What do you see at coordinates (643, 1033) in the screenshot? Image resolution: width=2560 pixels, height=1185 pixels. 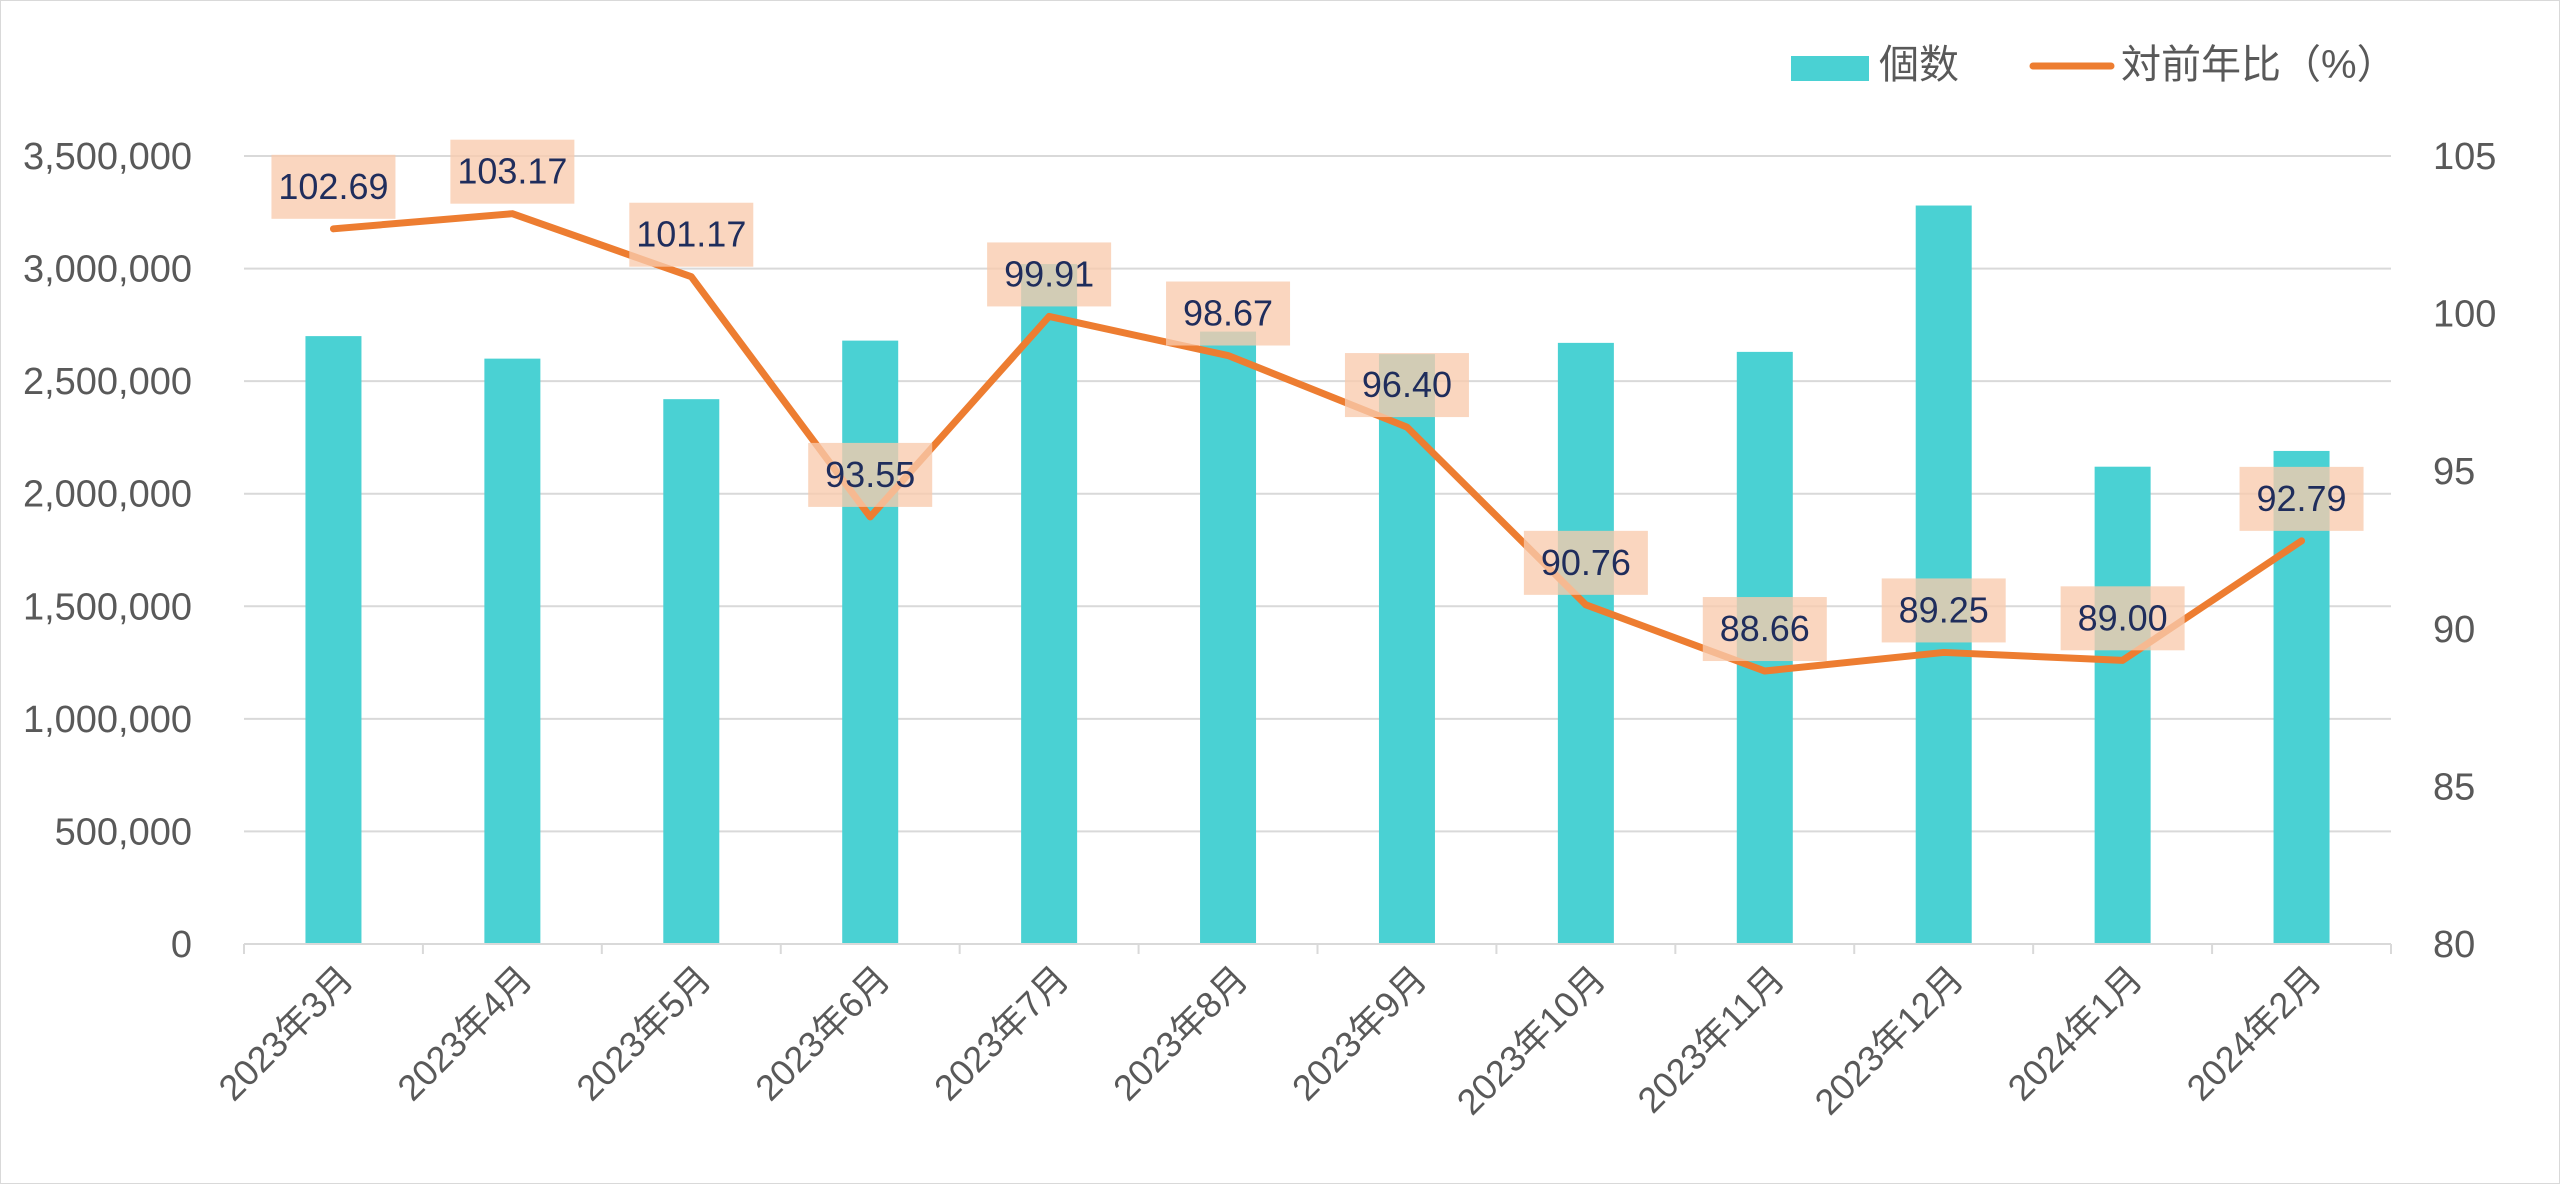 I see `x-tick-label: 2023年5月` at bounding box center [643, 1033].